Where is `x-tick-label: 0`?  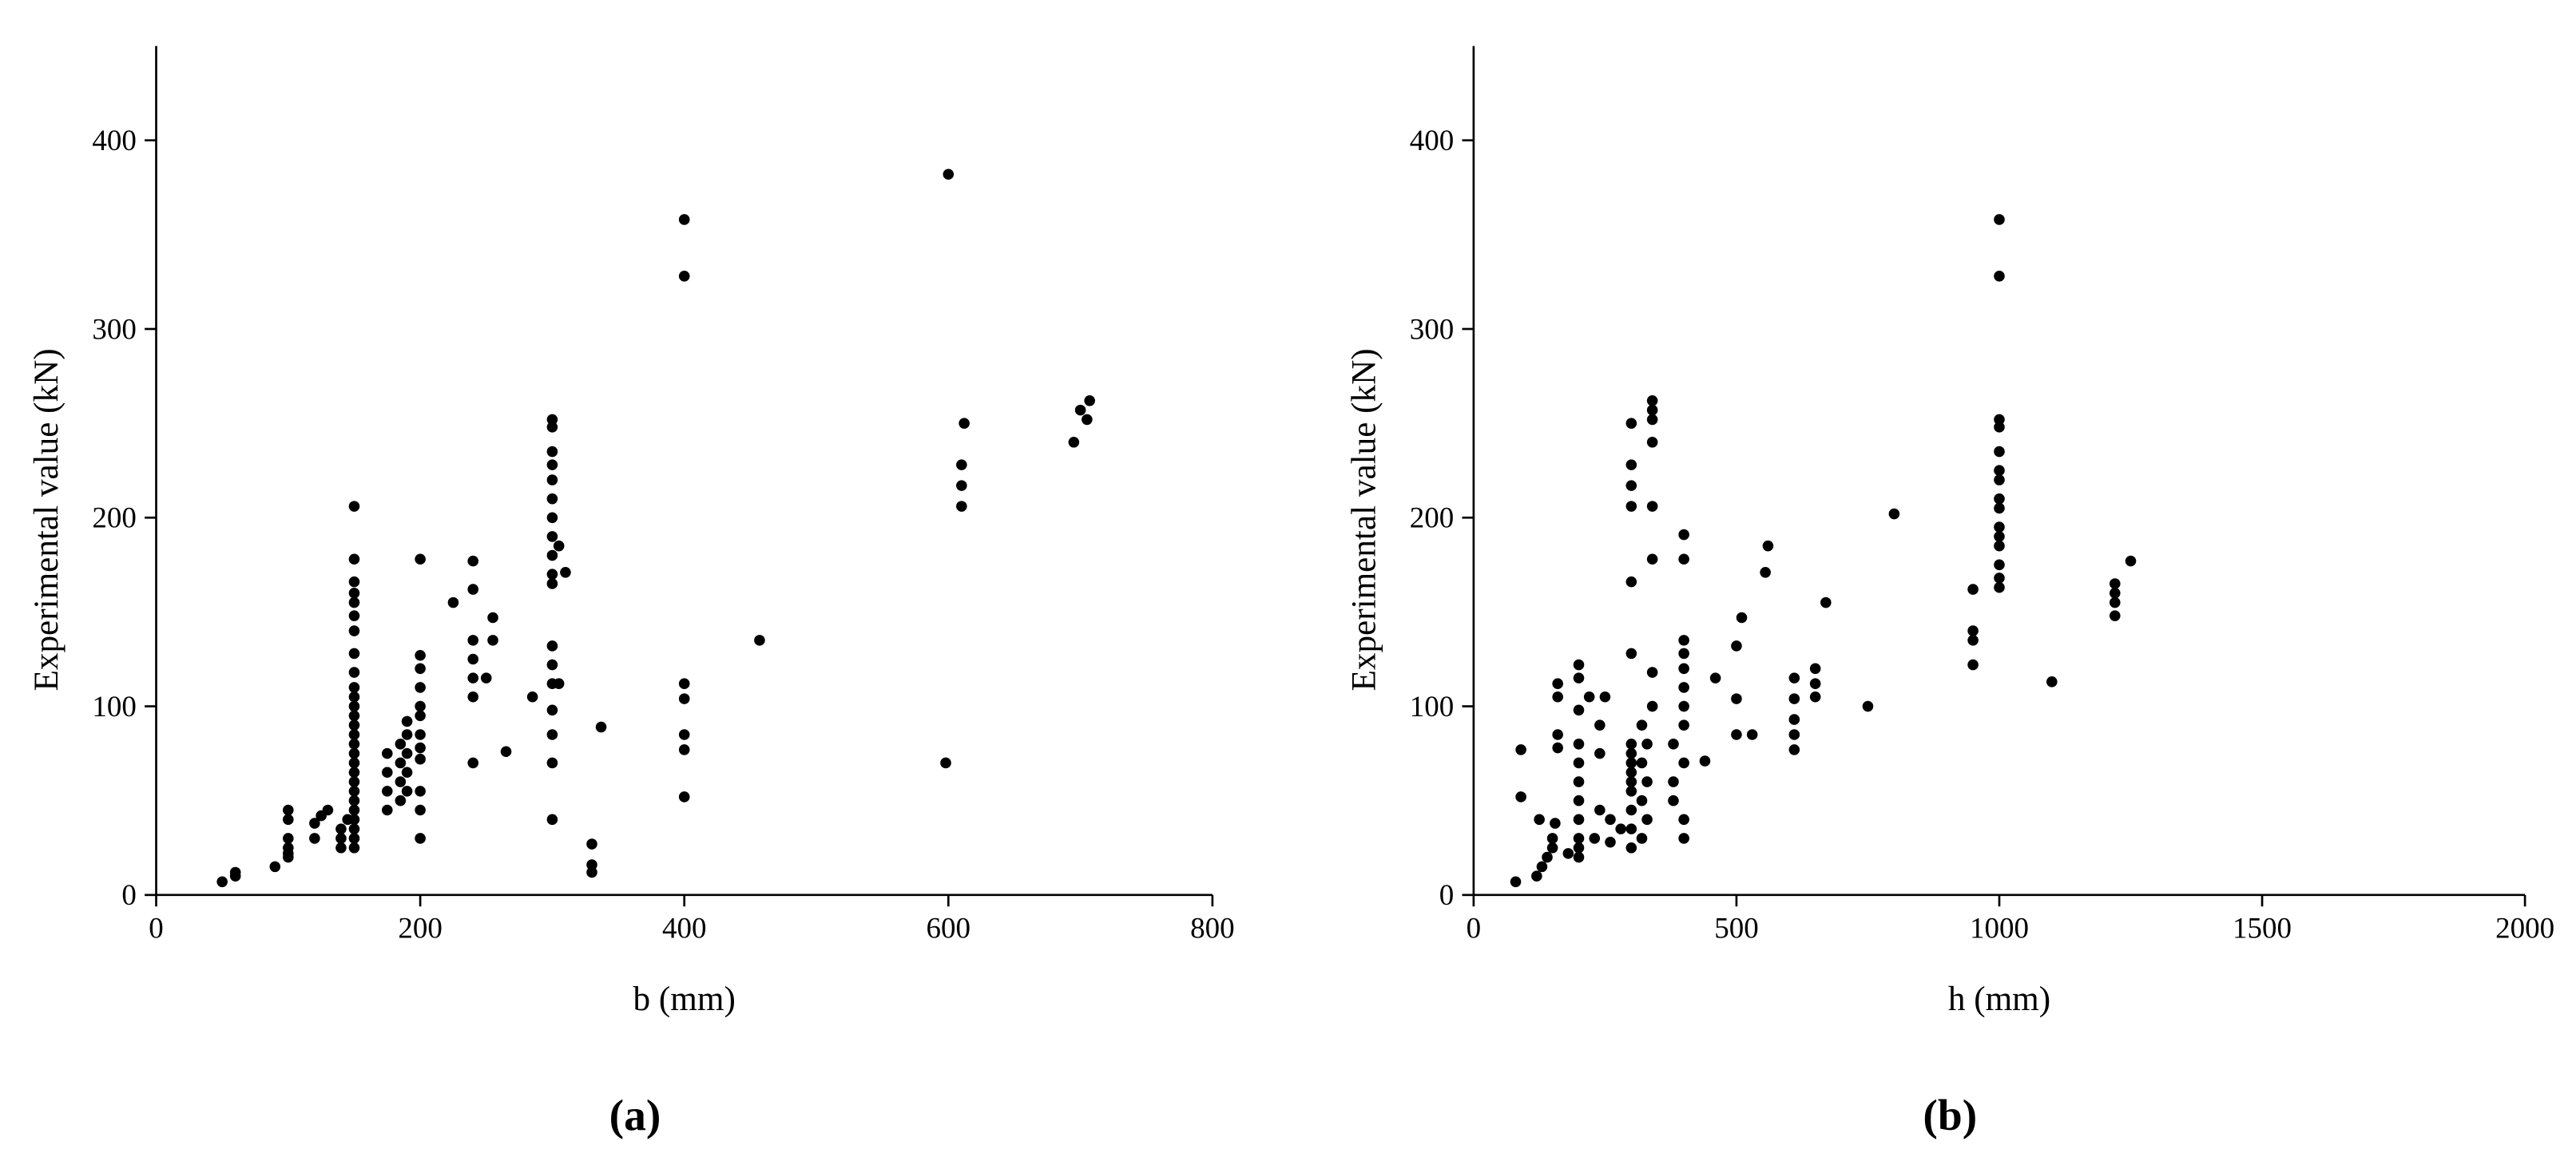
x-tick-label: 0 is located at coordinates (156, 929).